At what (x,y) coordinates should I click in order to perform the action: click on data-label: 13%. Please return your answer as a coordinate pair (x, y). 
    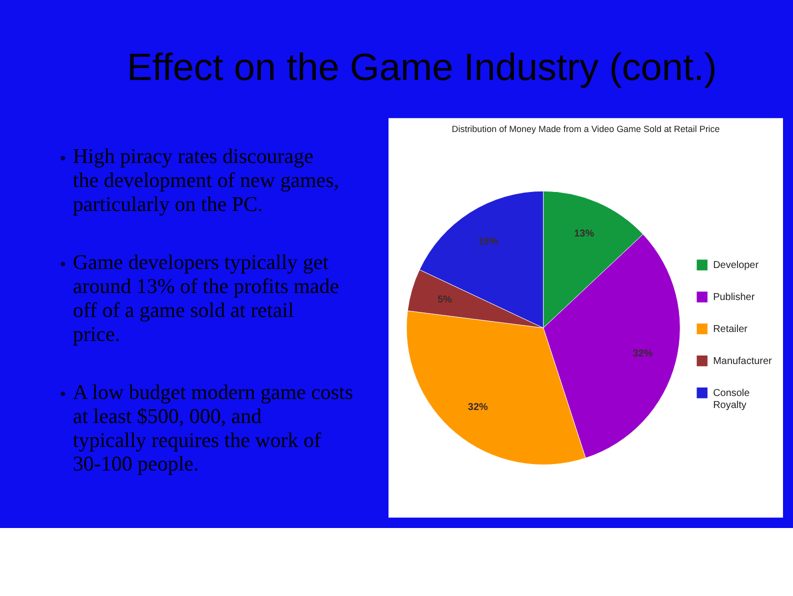
    Looking at the image, I should click on (584, 234).